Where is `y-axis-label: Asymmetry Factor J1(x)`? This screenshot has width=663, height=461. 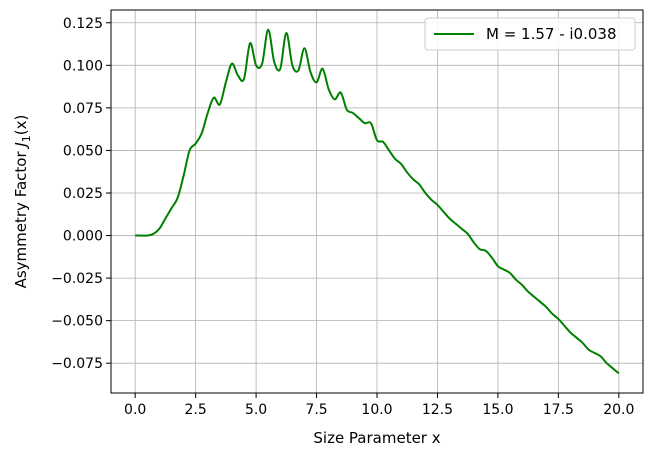
y-axis-label: Asymmetry Factor J1(x) is located at coordinates (22, 202).